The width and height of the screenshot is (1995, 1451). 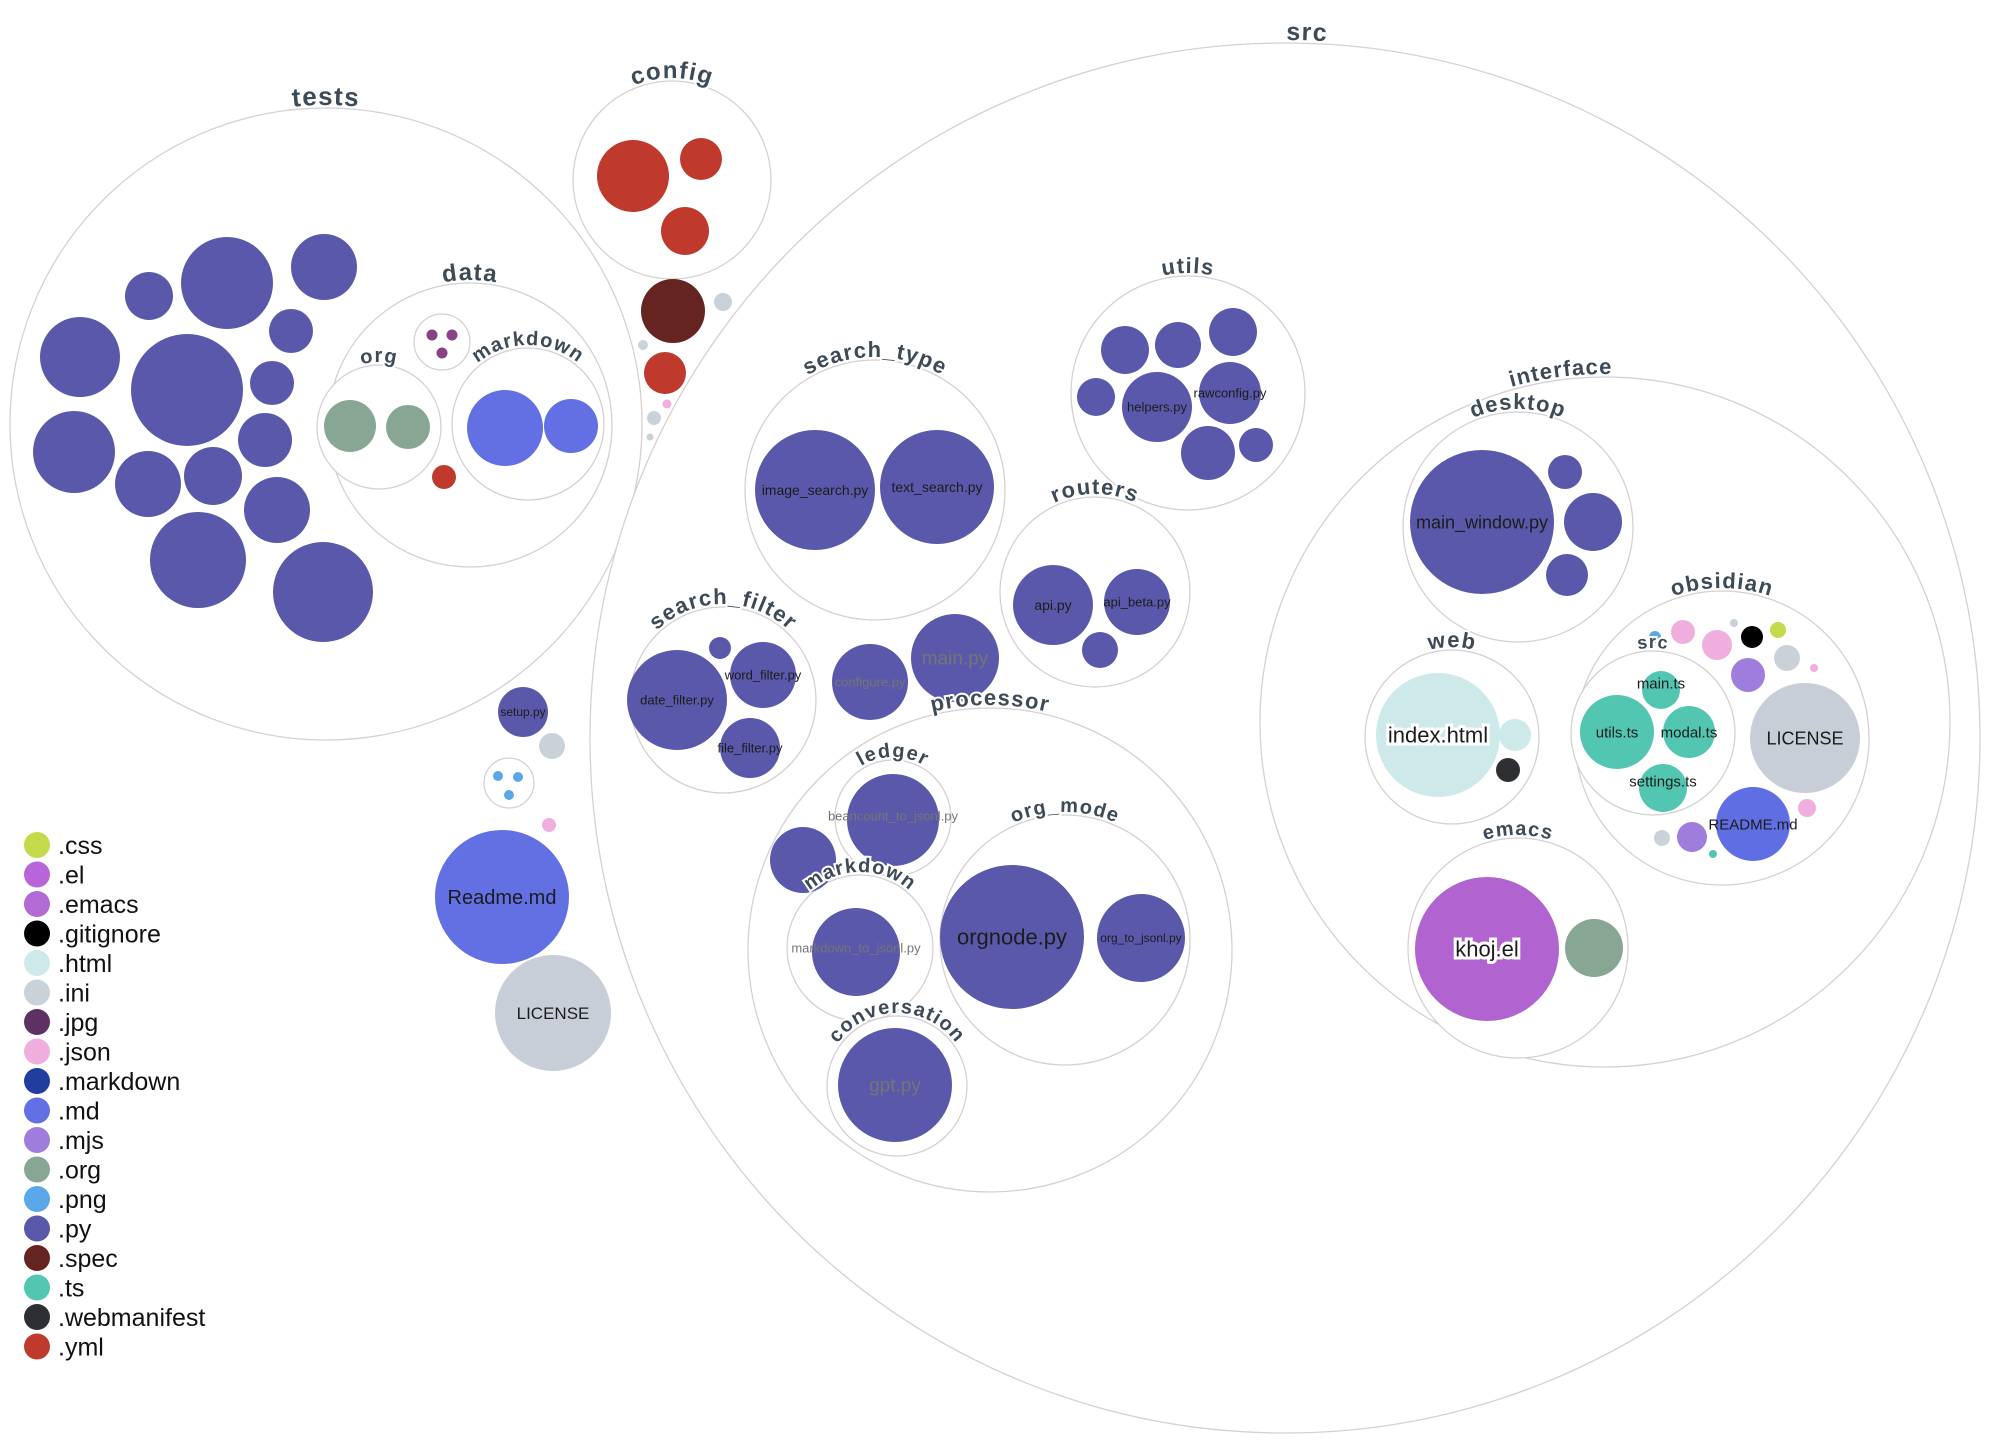 I want to click on file-label-utils.ts: utils.ts, so click(x=1617, y=732).